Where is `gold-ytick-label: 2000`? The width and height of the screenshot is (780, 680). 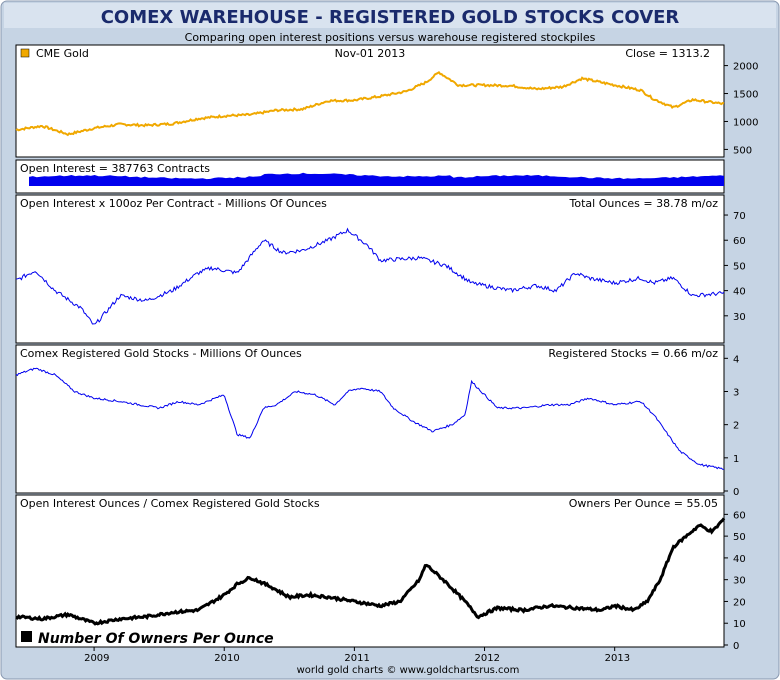 gold-ytick-label: 2000 is located at coordinates (745, 67).